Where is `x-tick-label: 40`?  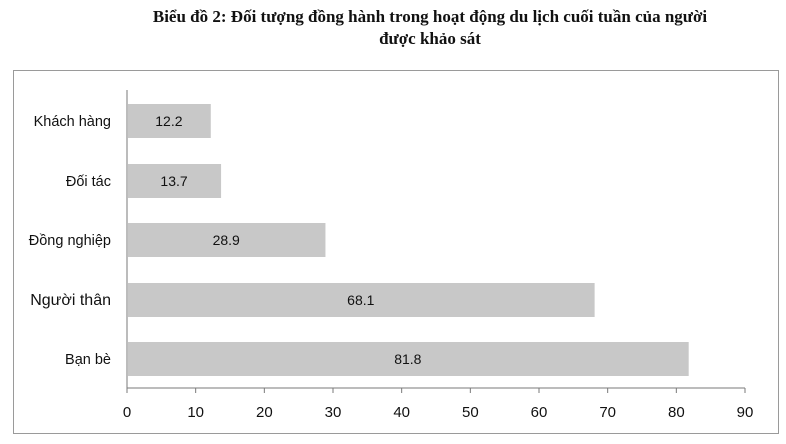 x-tick-label: 40 is located at coordinates (401, 412).